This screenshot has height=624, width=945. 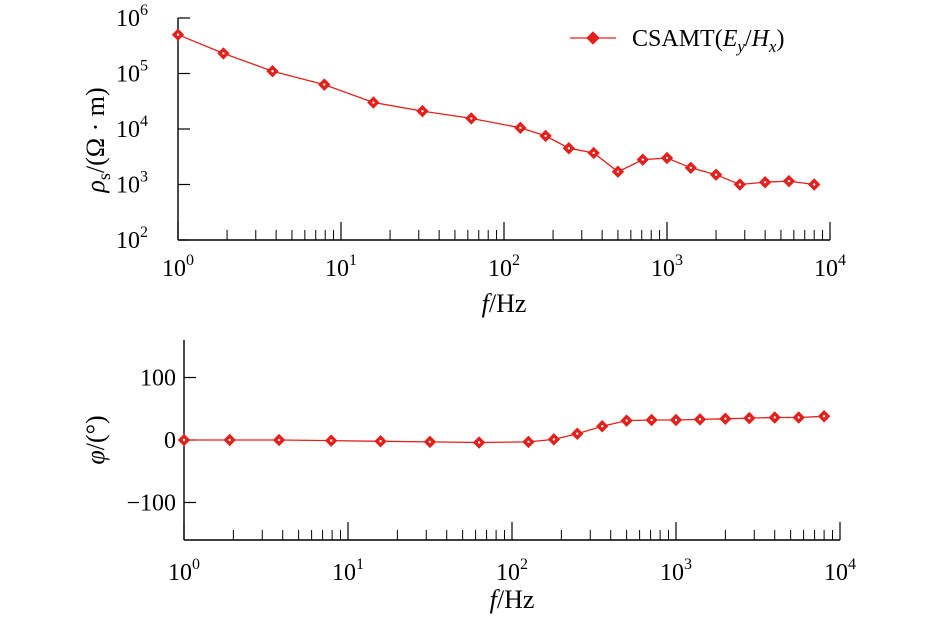 What do you see at coordinates (132, 128) in the screenshot?
I see `y-tick-label: 10⁴` at bounding box center [132, 128].